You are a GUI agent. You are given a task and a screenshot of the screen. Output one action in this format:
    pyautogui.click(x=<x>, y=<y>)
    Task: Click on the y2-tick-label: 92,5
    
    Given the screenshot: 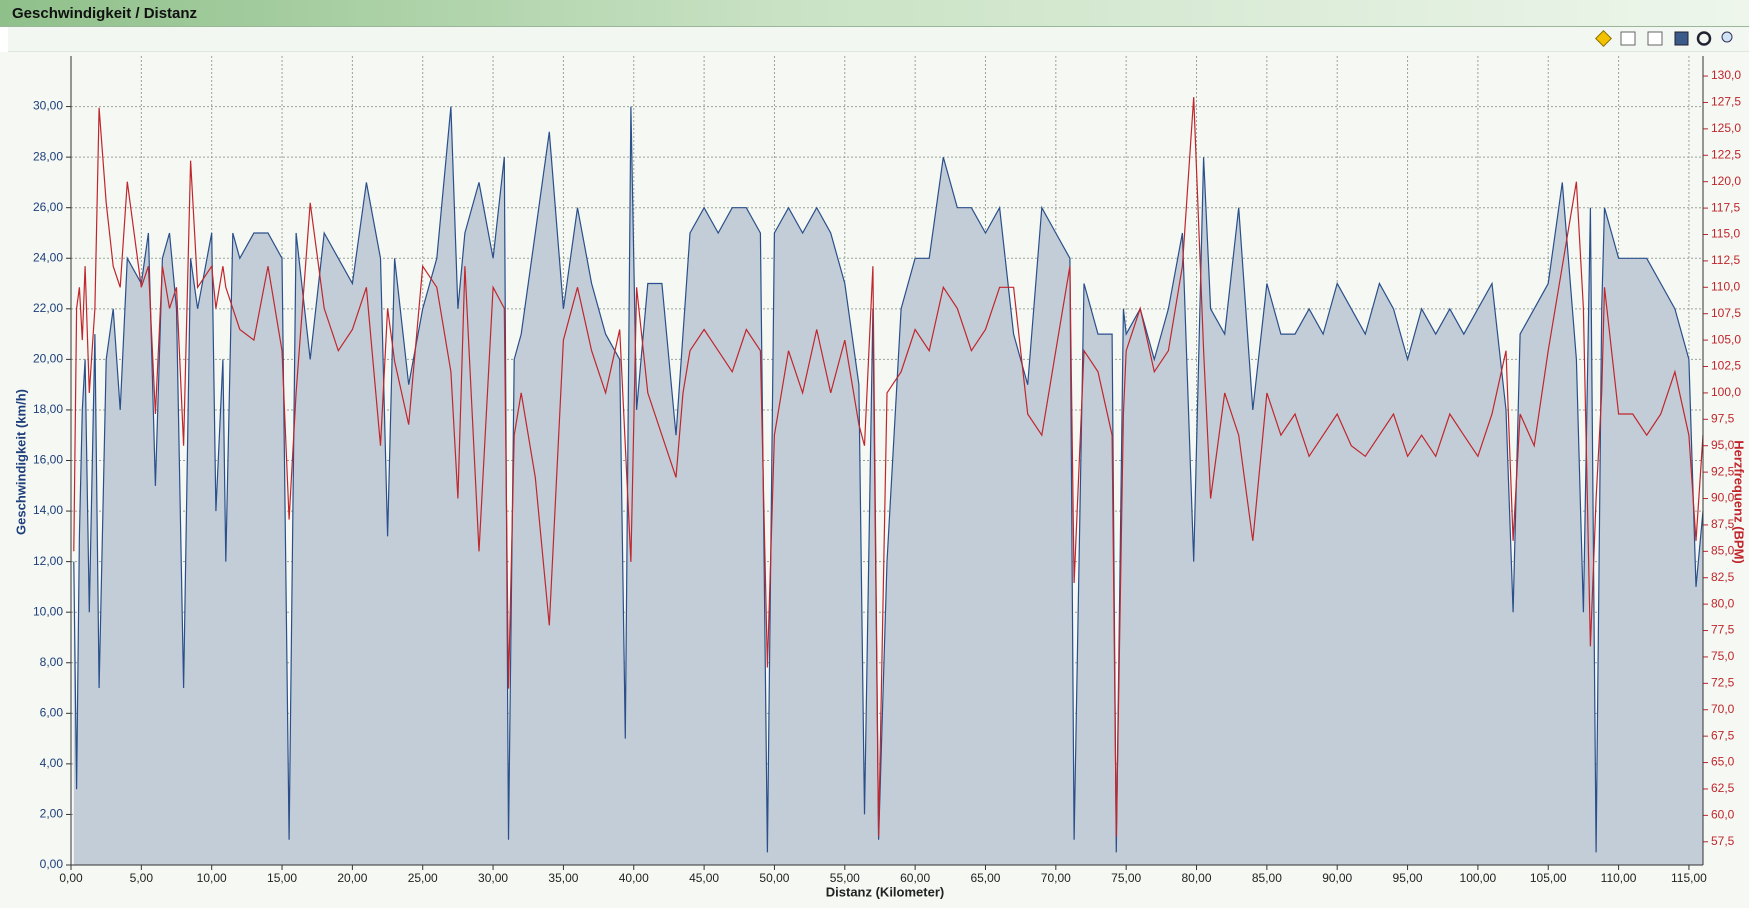 What is the action you would take?
    pyautogui.click(x=1723, y=471)
    